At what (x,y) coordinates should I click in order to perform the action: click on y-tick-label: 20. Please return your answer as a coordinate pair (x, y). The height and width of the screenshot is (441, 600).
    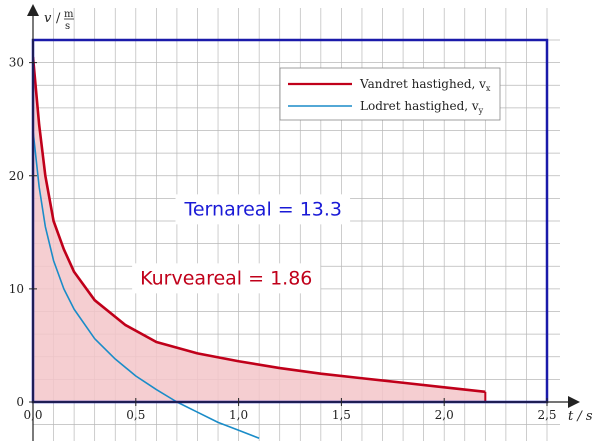
    Looking at the image, I should click on (16, 176).